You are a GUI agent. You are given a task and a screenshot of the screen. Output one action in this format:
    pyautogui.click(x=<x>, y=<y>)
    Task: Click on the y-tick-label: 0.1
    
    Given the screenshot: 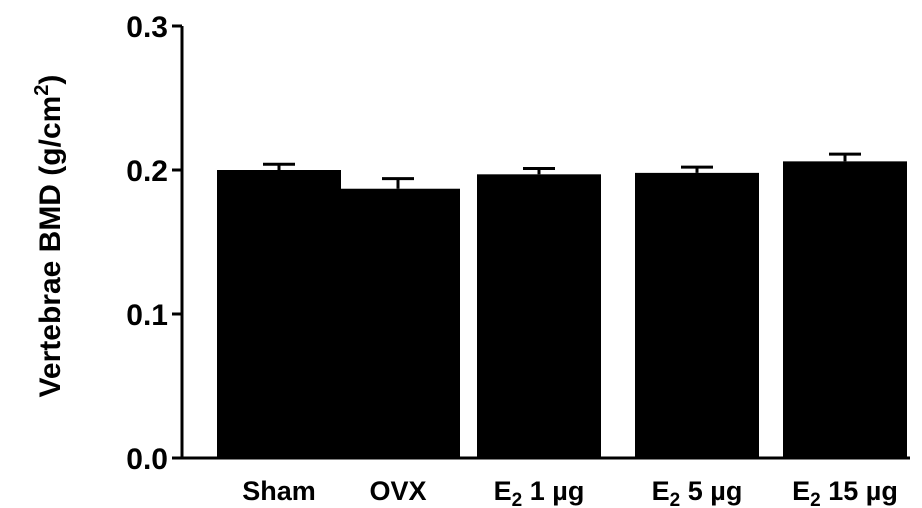 What is the action you would take?
    pyautogui.click(x=147, y=315)
    